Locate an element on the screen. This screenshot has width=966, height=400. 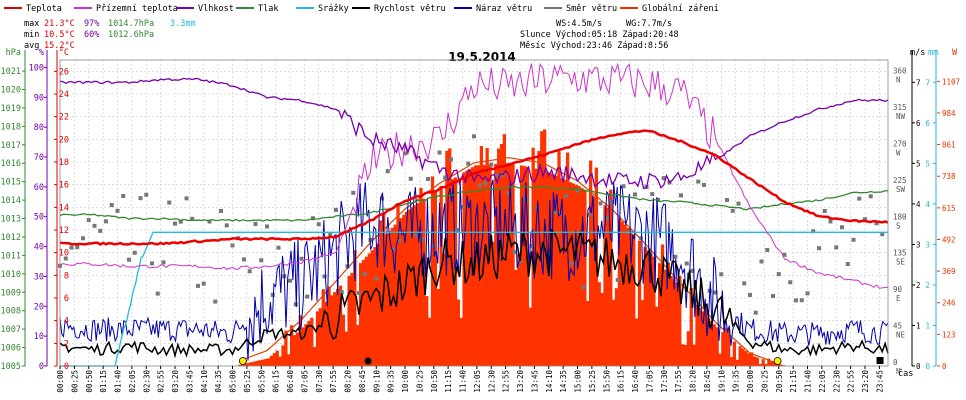
axis-temperature-tick-label: 10 is located at coordinates (64, 254).